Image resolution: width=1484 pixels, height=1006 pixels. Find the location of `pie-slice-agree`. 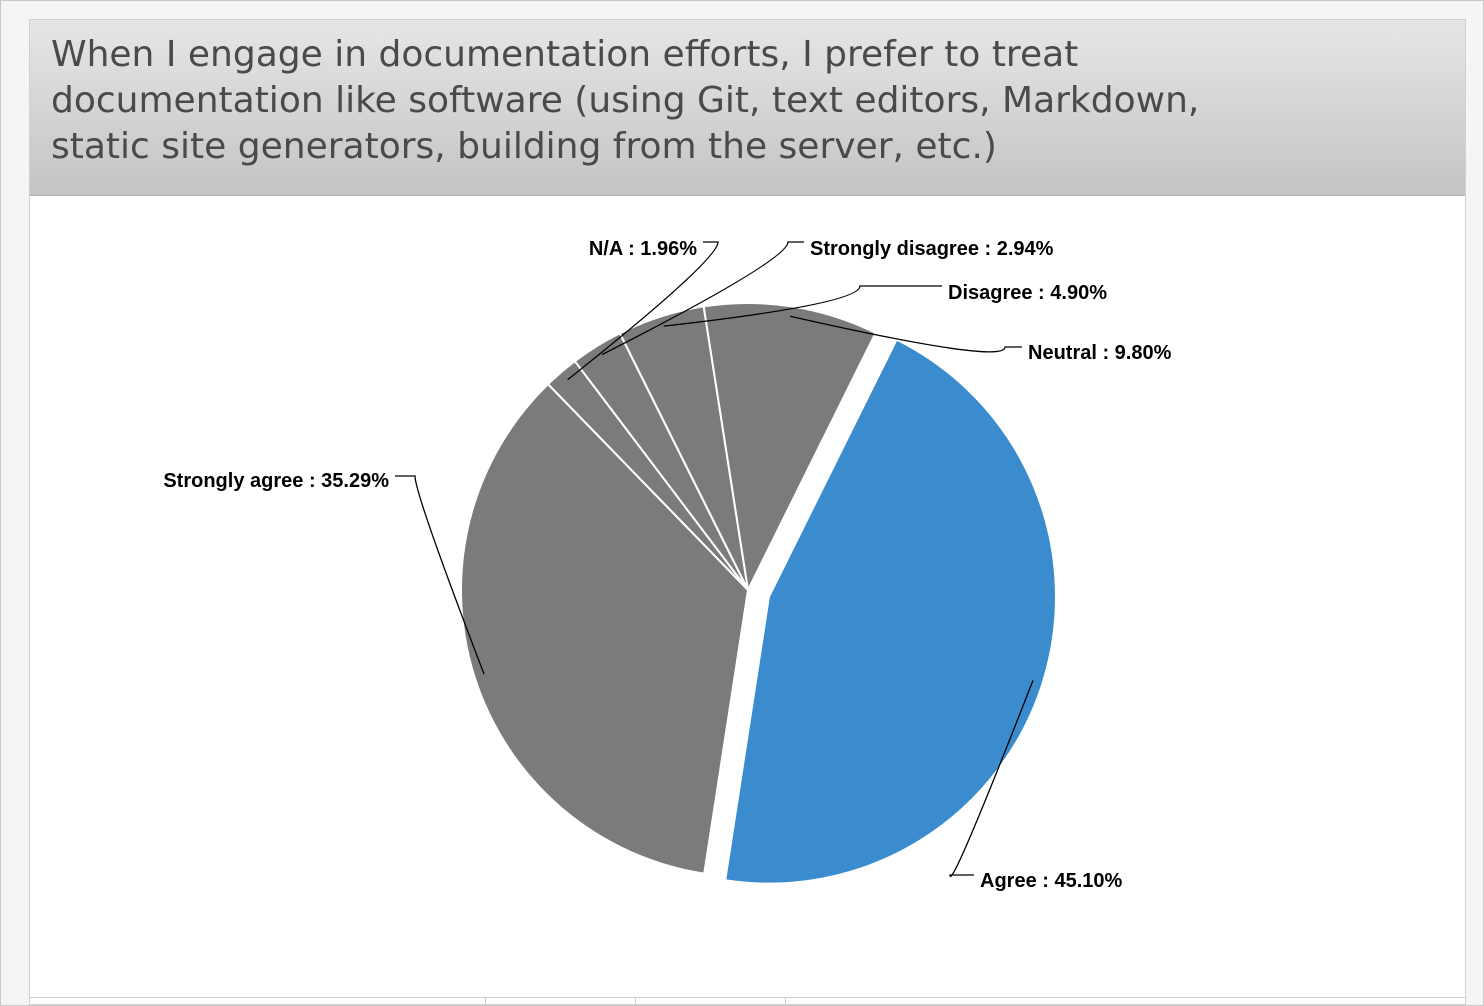

pie-slice-agree is located at coordinates (890, 611).